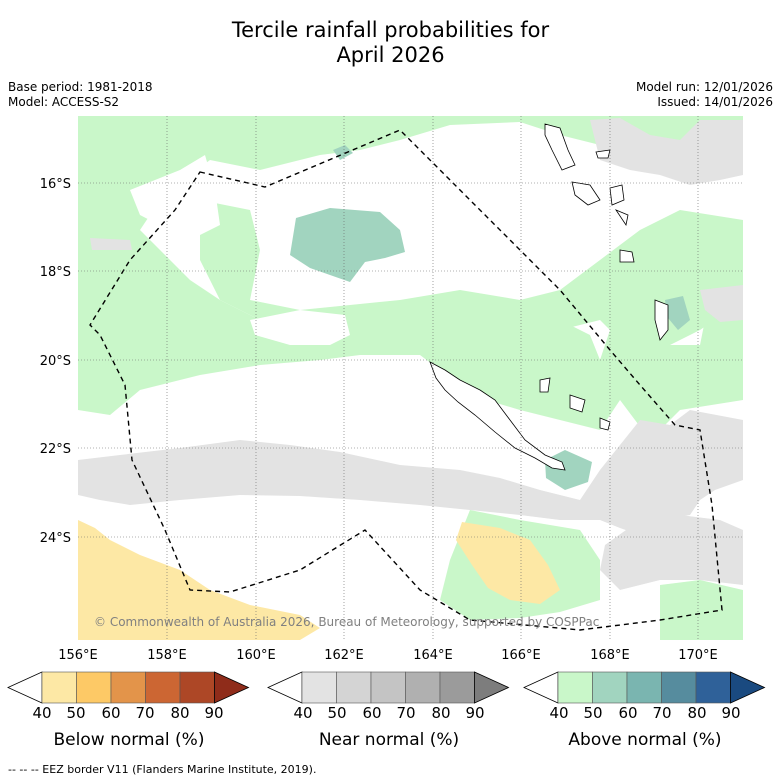 The width and height of the screenshot is (781, 781). I want to click on near-normal-region-se, so click(671, 552).